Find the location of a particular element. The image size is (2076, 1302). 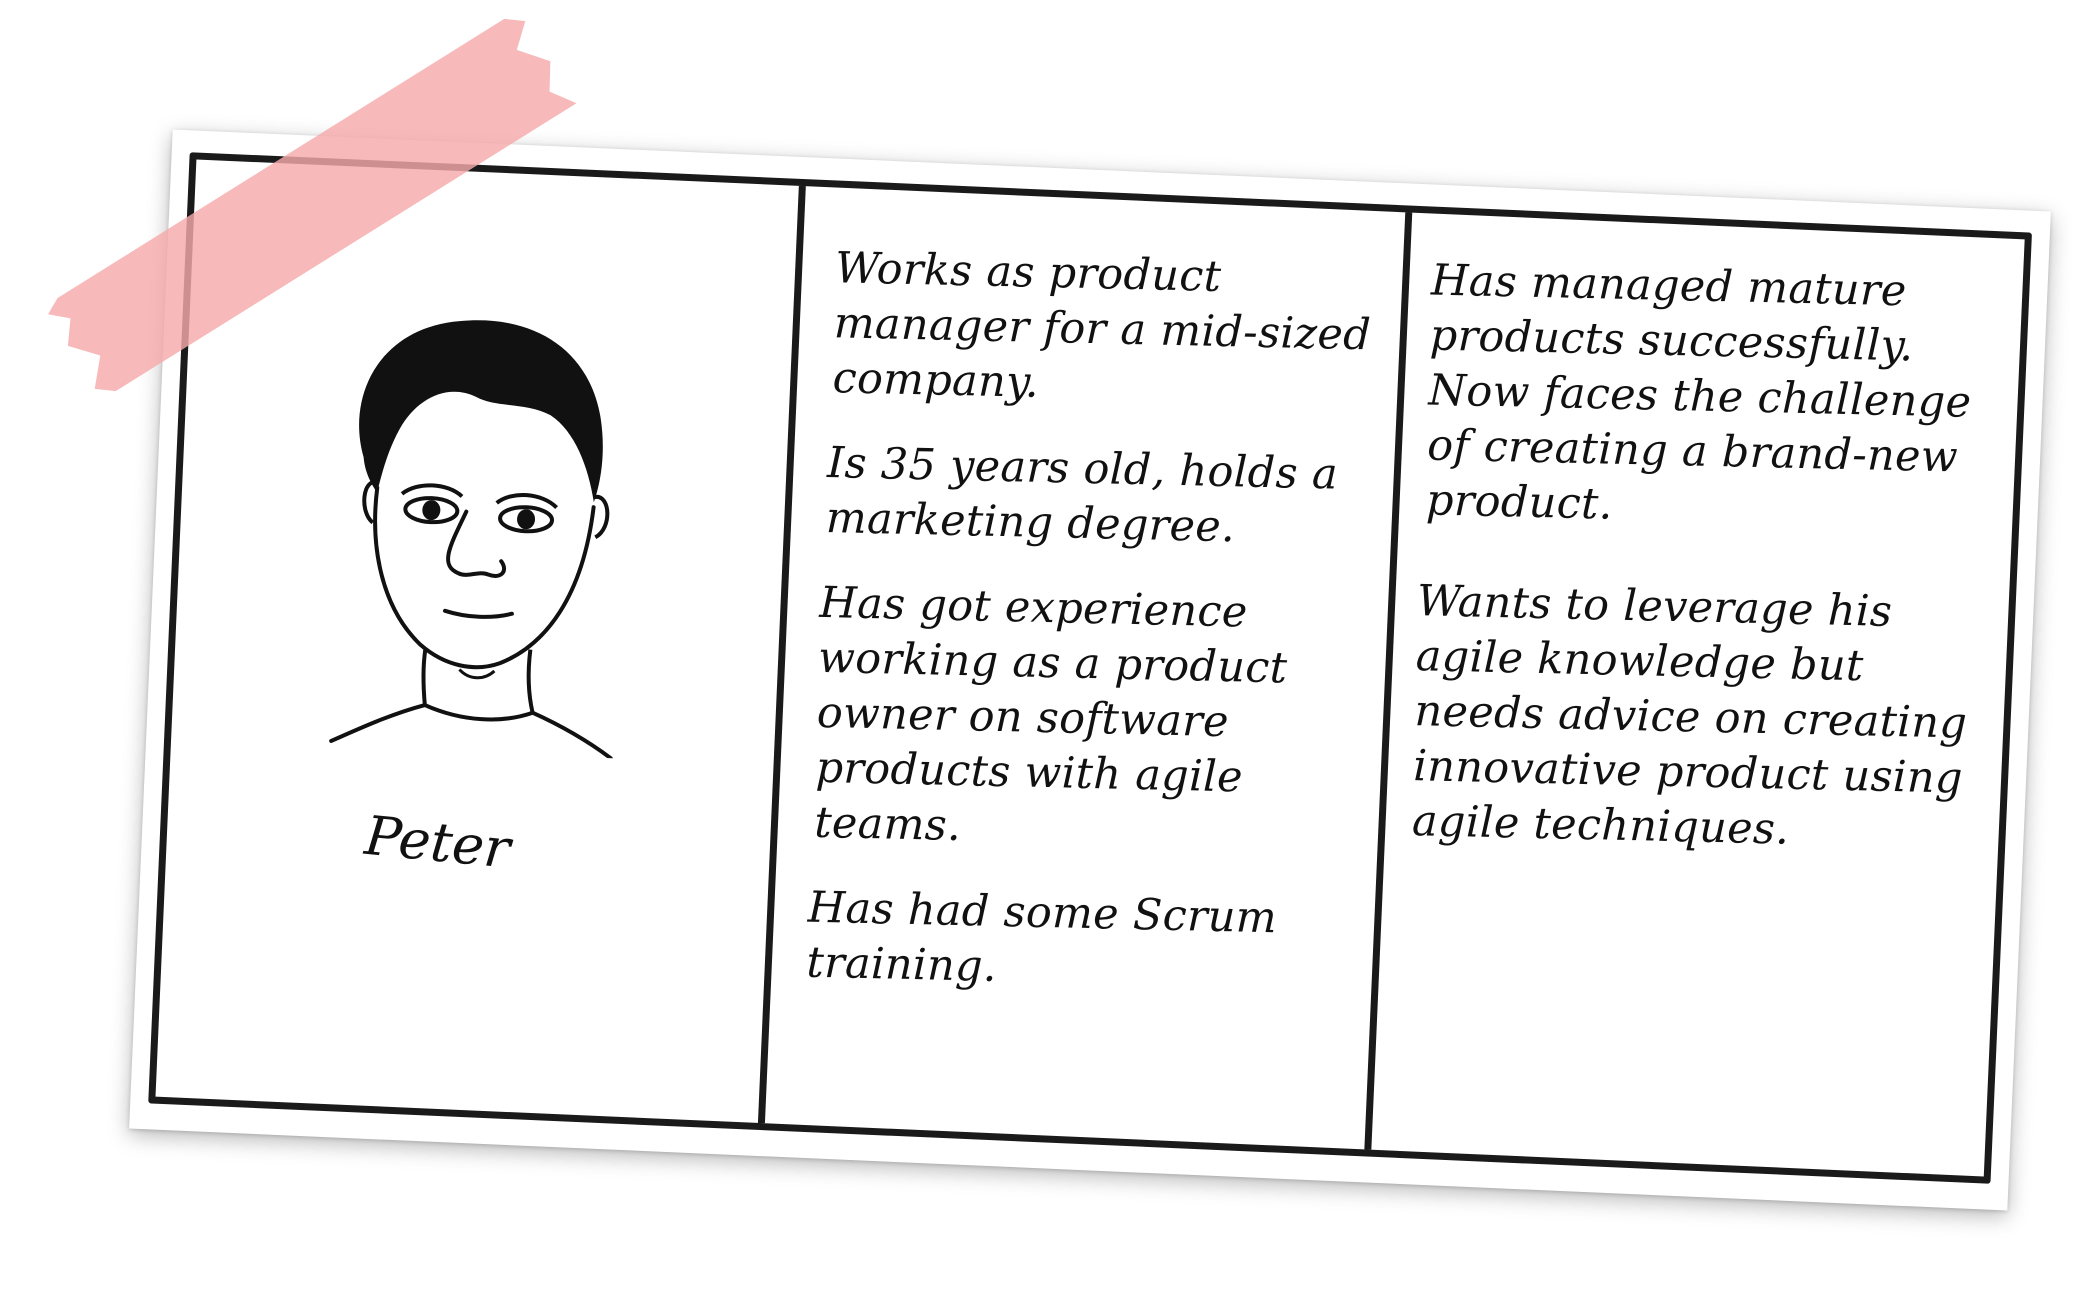

fact-training: Has had some Scrum training. is located at coordinates (1042, 937).